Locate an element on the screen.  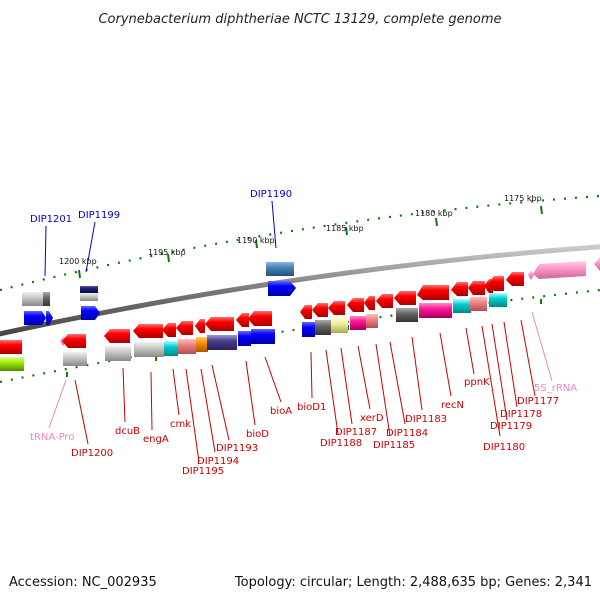
tick-label-1200: 1200 kbp is located at coordinates (78, 261).